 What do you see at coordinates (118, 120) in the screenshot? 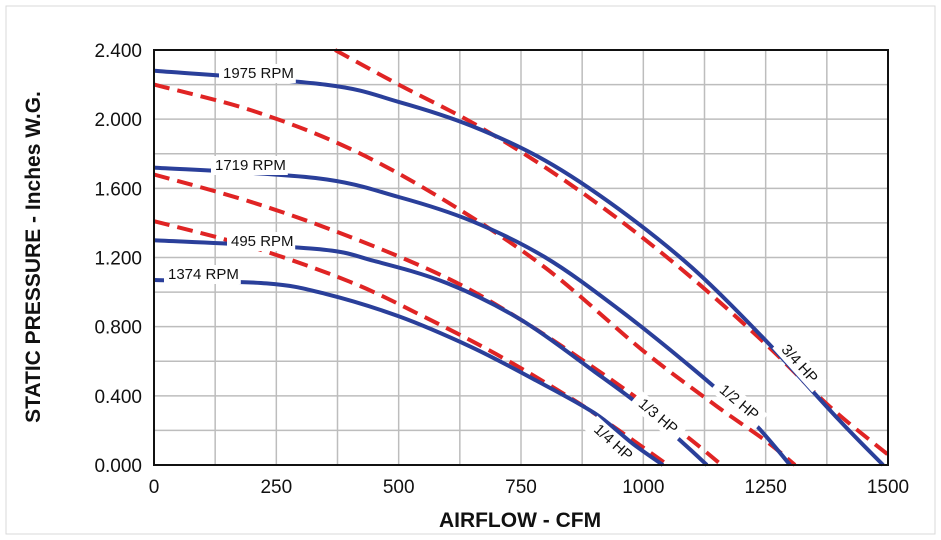
I see `y-tick-label: 2.000` at bounding box center [118, 120].